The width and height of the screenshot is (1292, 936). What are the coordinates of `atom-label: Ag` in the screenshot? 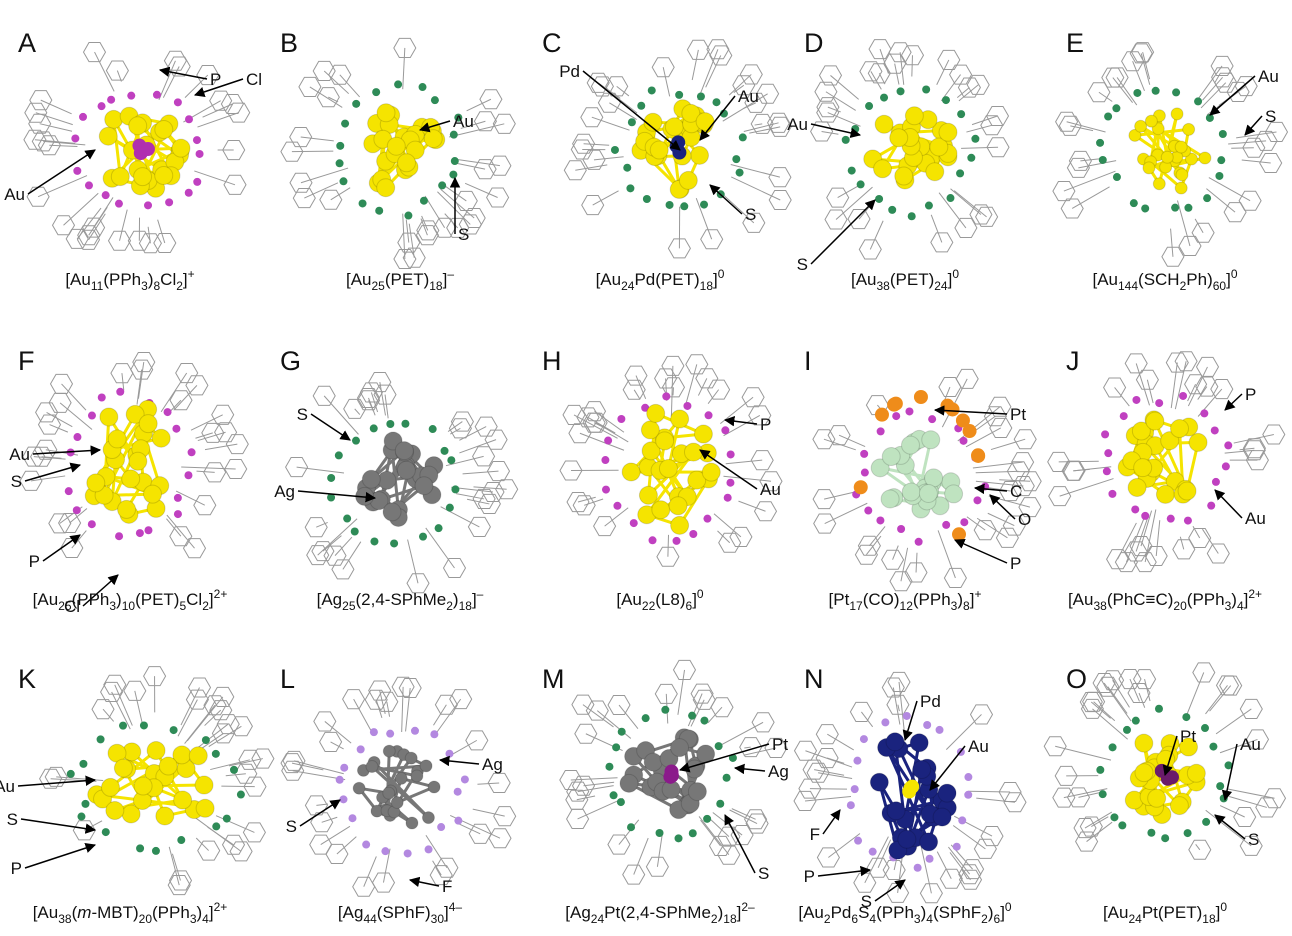 It's located at (492, 764).